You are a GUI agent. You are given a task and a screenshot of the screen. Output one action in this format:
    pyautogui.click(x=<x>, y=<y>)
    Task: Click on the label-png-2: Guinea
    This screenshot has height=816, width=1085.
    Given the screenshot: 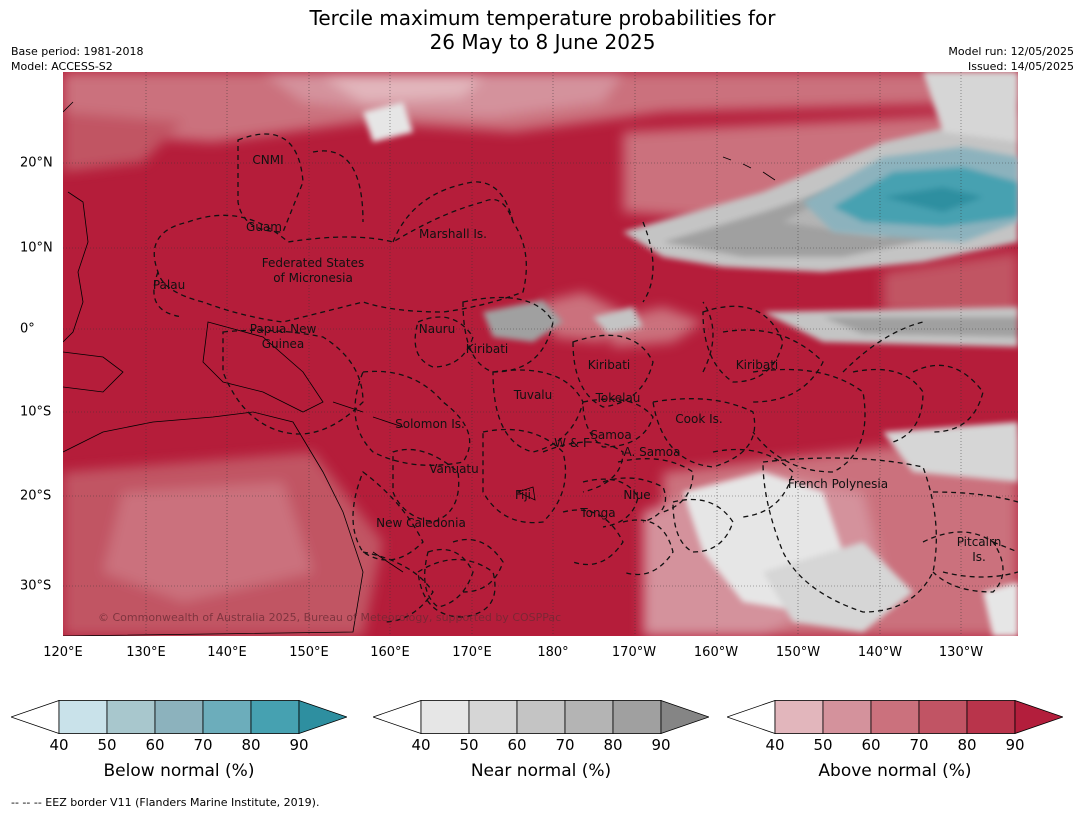 What is the action you would take?
    pyautogui.click(x=283, y=344)
    